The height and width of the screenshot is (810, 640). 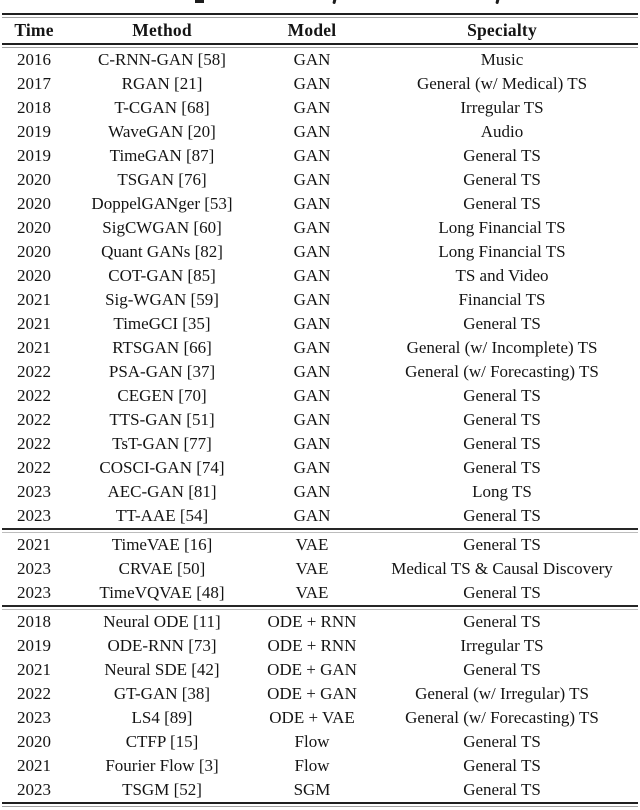 What do you see at coordinates (320, 790) in the screenshot?
I see `table-row: 2023 TSGM [52] SGM General TS` at bounding box center [320, 790].